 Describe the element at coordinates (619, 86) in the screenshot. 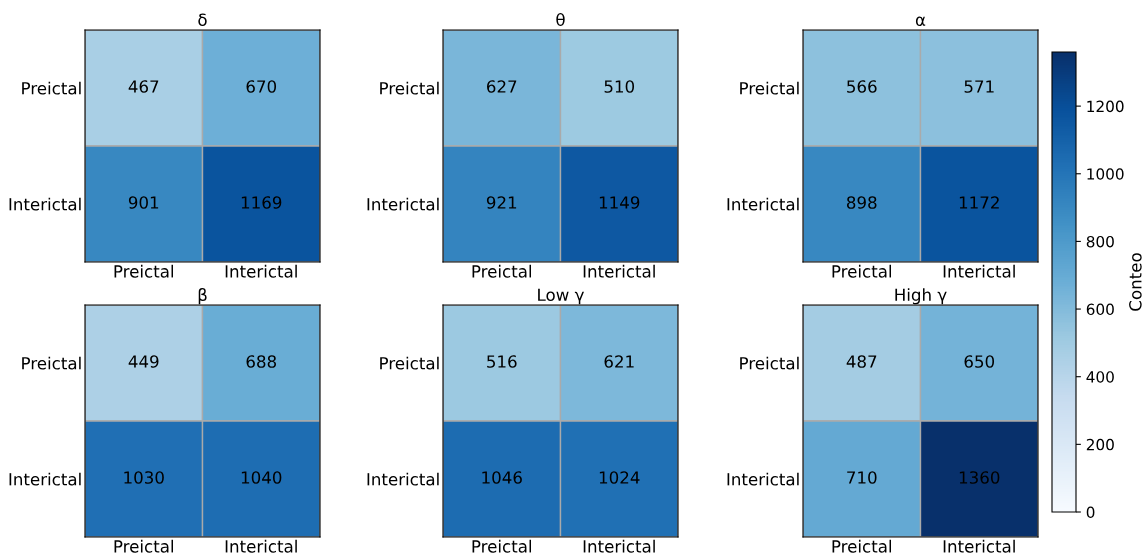

I see `data-label: 510` at that location.